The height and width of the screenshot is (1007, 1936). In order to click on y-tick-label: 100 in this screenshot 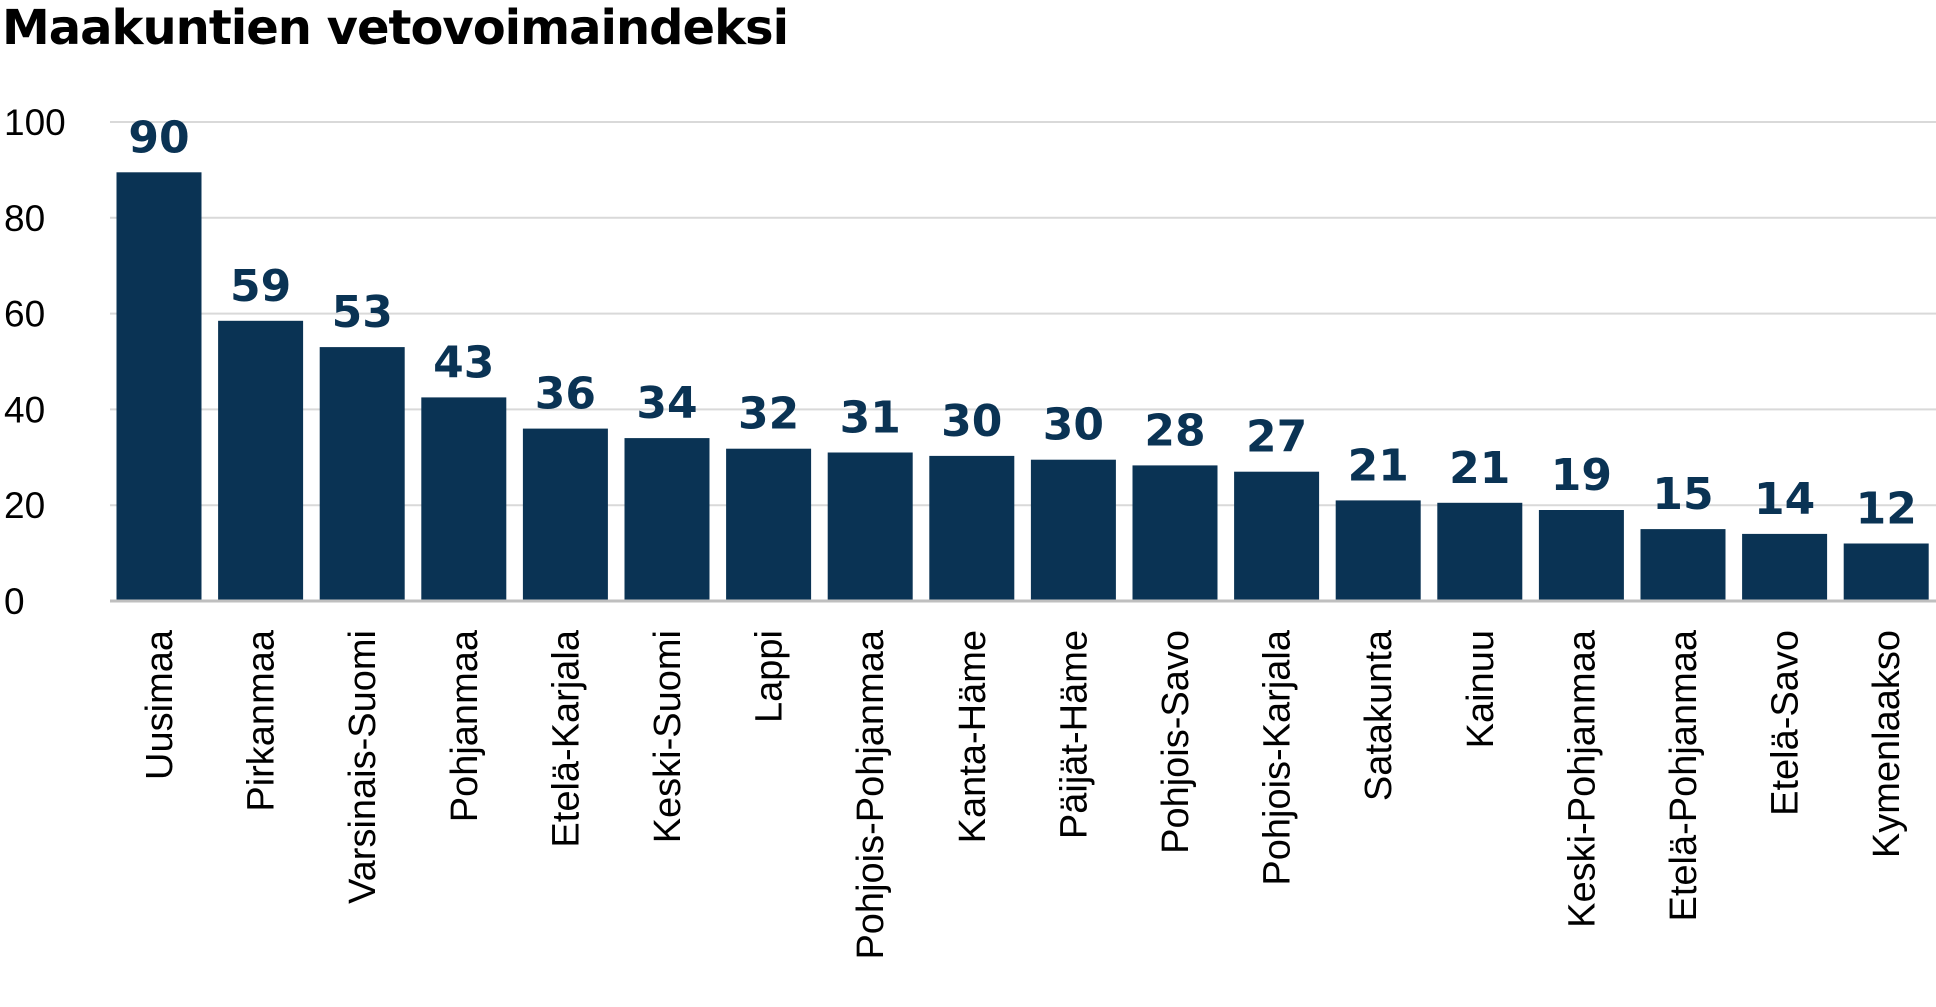, I will do `click(35, 122)`.